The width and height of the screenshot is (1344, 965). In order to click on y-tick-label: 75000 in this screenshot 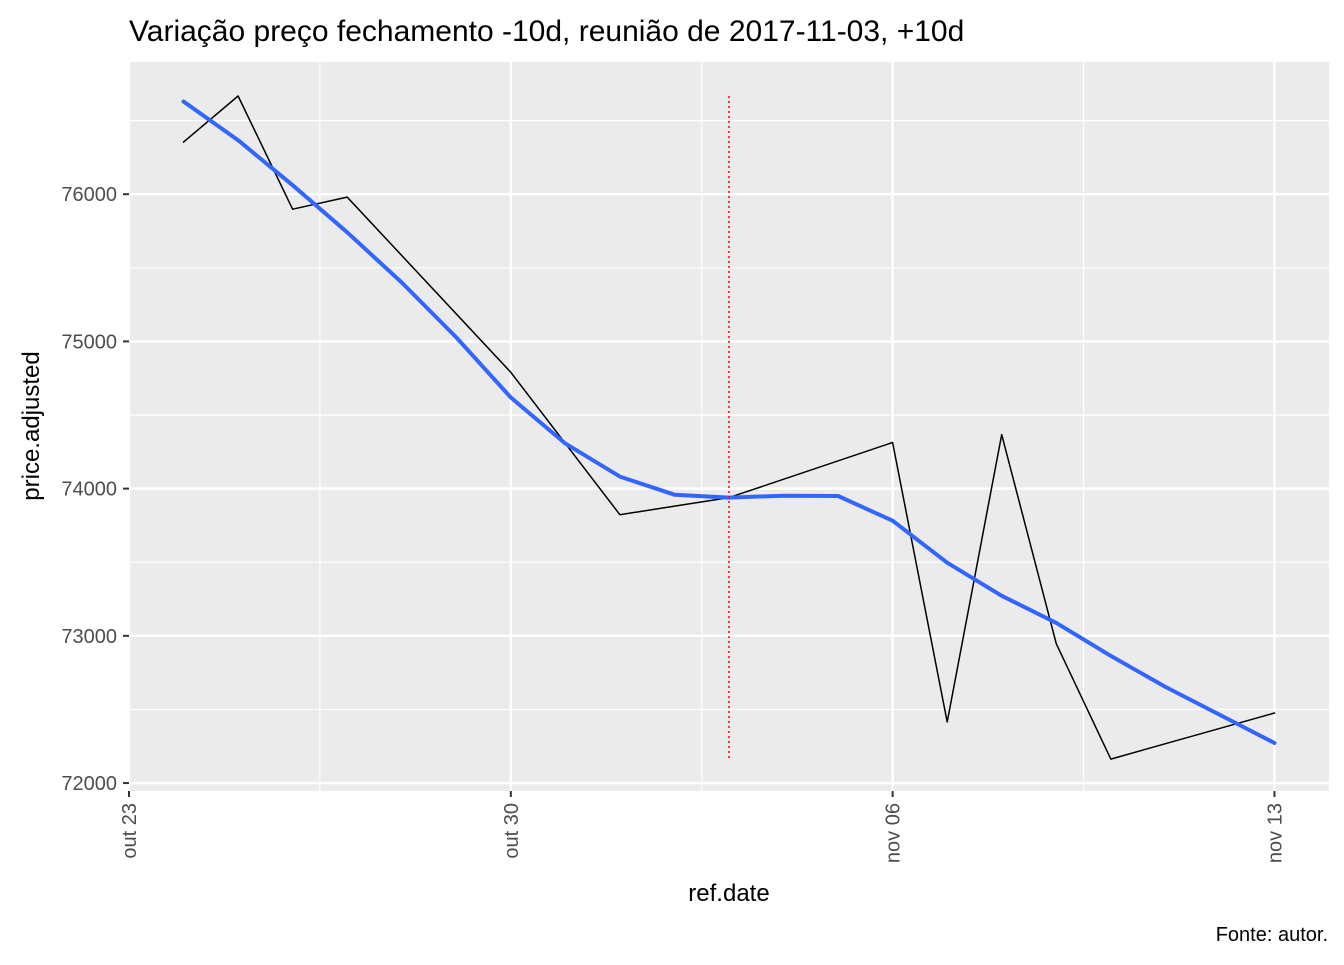, I will do `click(89, 342)`.